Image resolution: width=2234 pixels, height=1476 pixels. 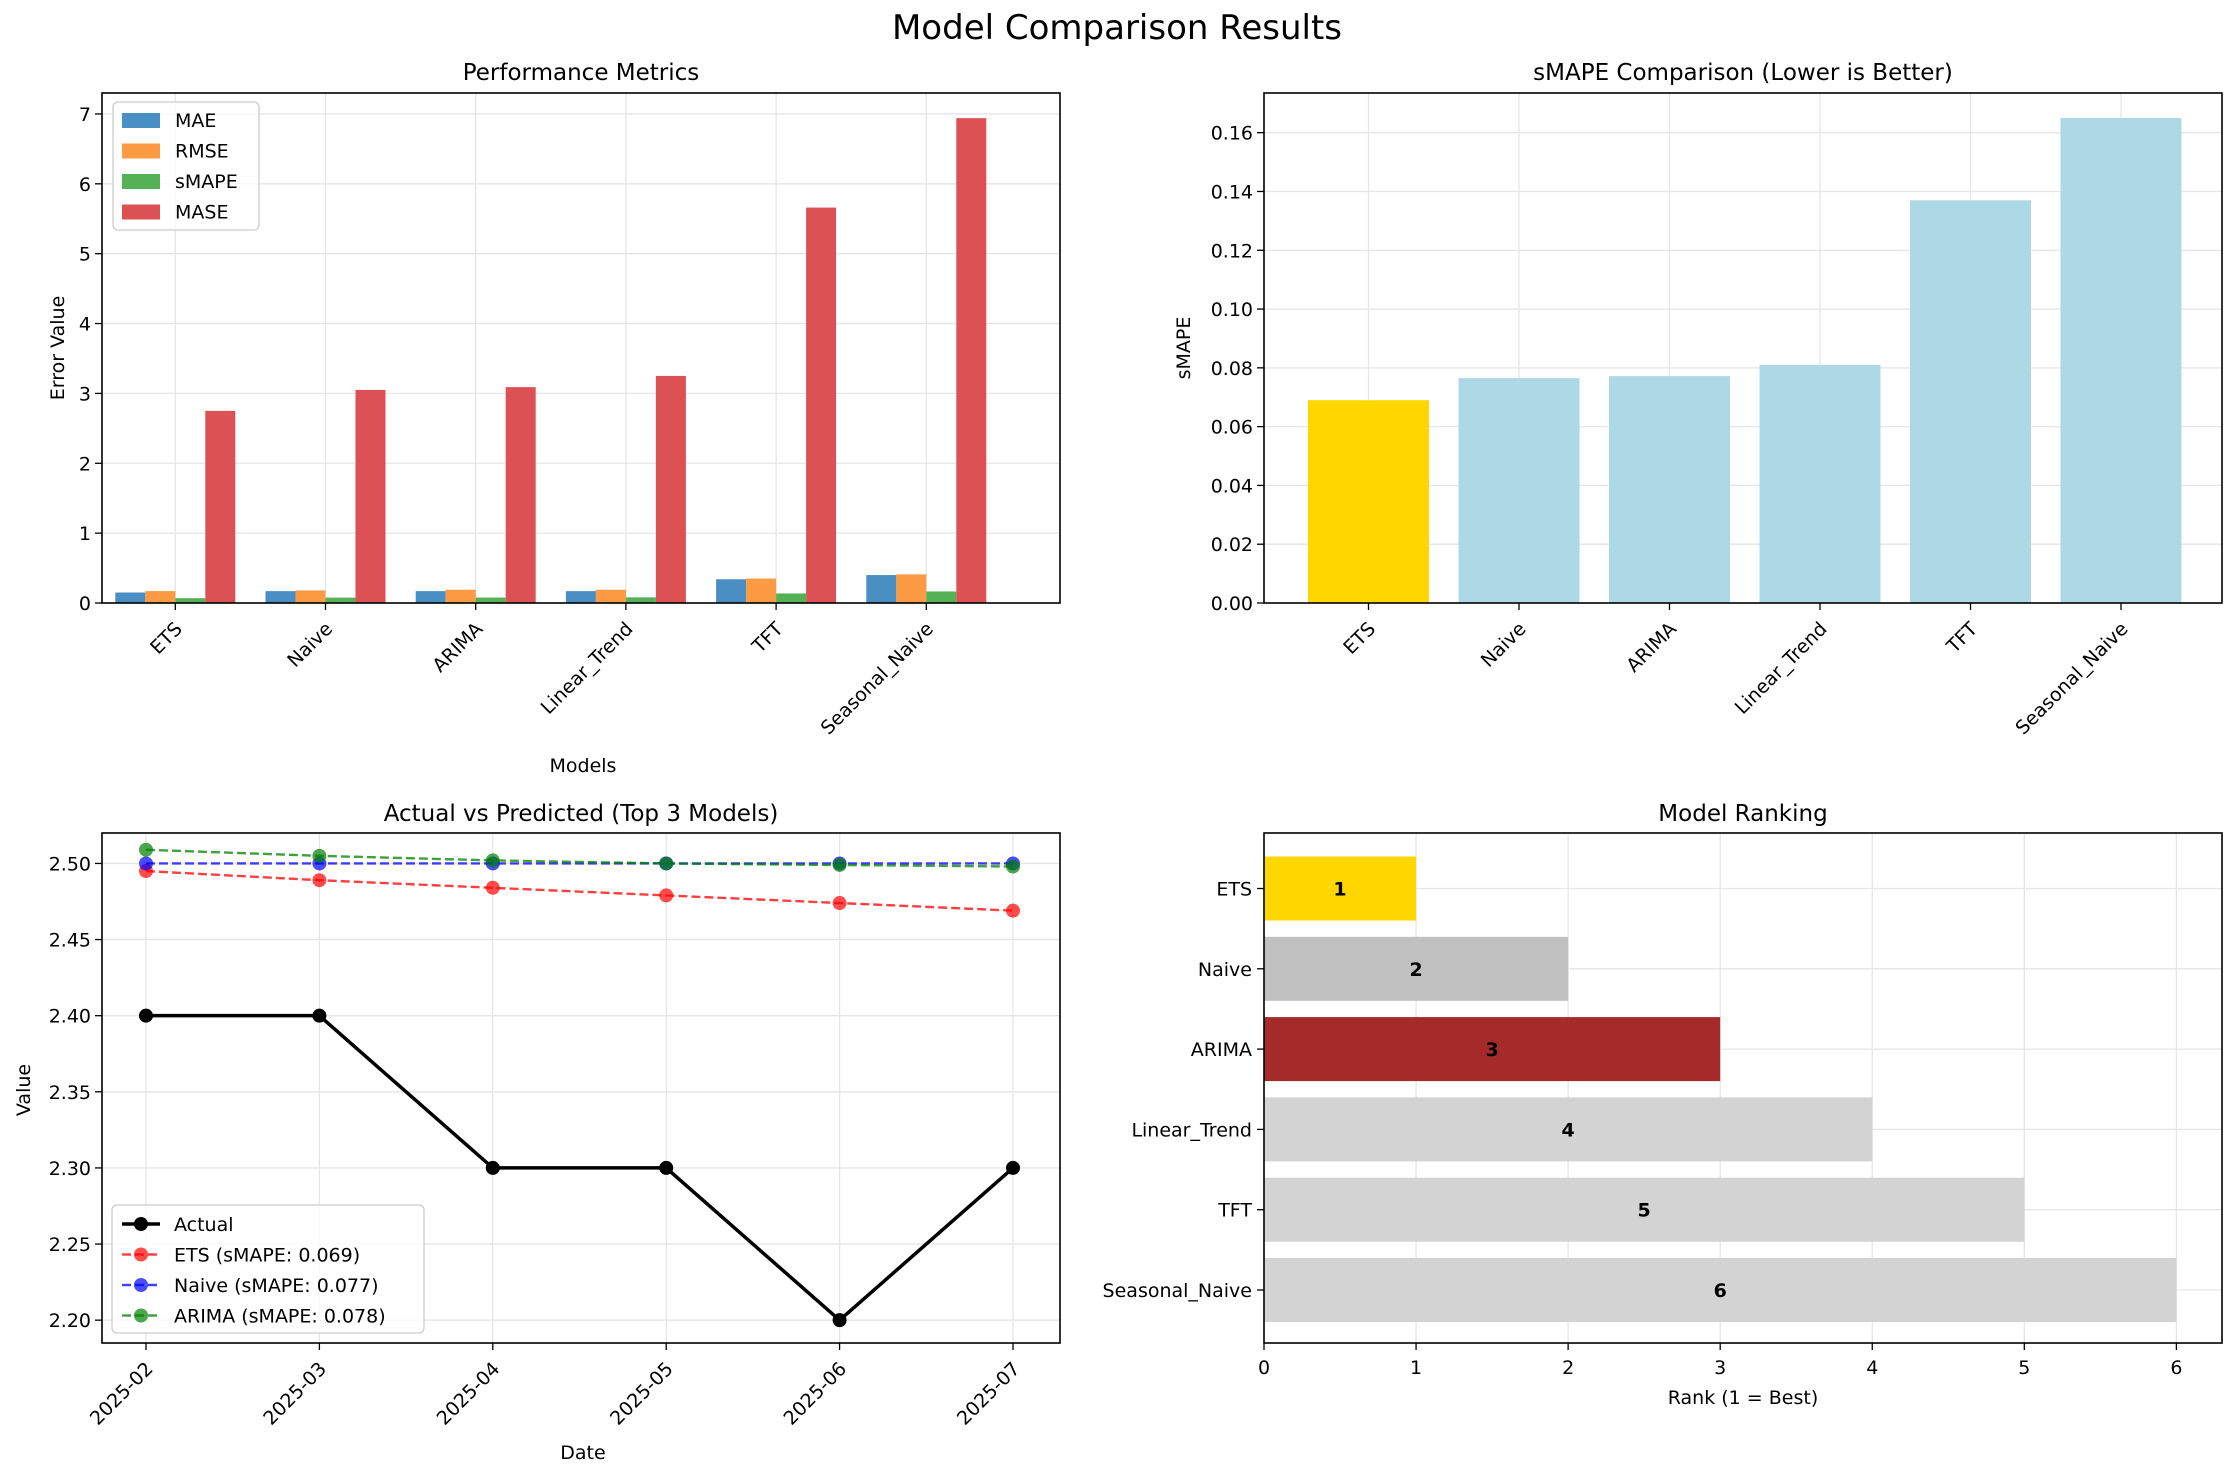 What do you see at coordinates (1416, 1368) in the screenshot?
I see `x-tick-label: 1` at bounding box center [1416, 1368].